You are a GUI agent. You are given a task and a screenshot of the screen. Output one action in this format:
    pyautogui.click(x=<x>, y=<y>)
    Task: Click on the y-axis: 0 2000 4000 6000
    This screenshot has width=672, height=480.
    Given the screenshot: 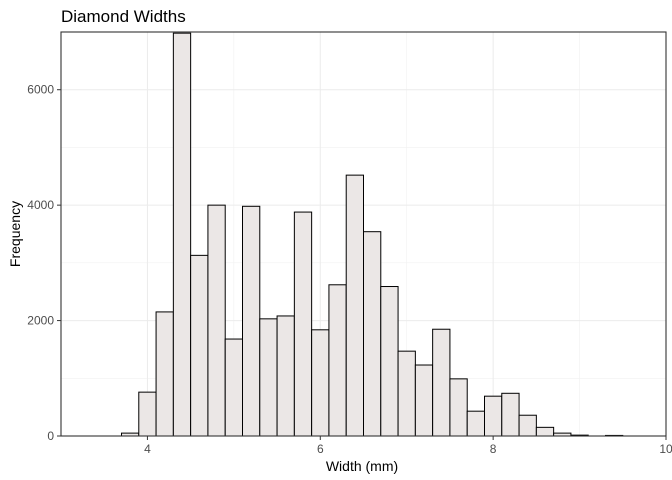 What is the action you would take?
    pyautogui.click(x=44, y=263)
    